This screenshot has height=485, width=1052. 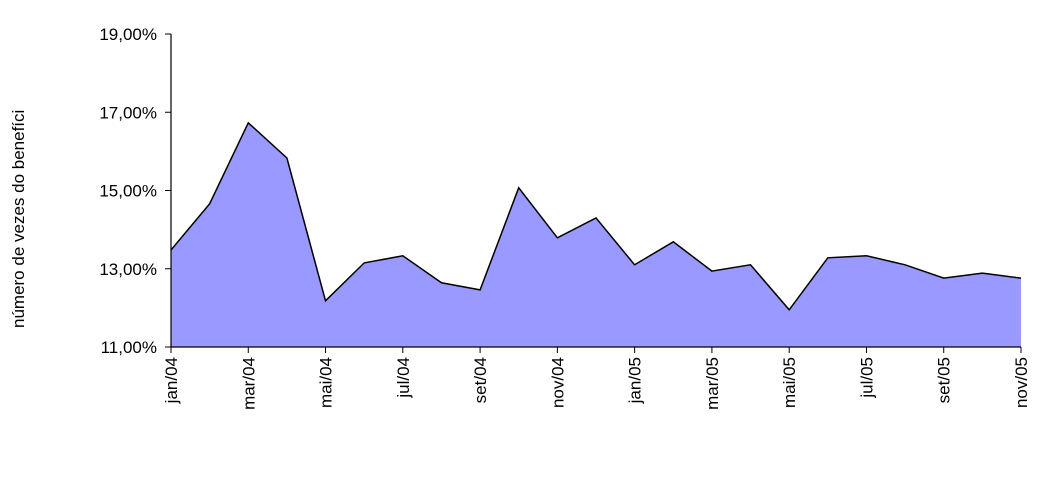 I want to click on x-tick-label: jul/05, so click(x=866, y=378).